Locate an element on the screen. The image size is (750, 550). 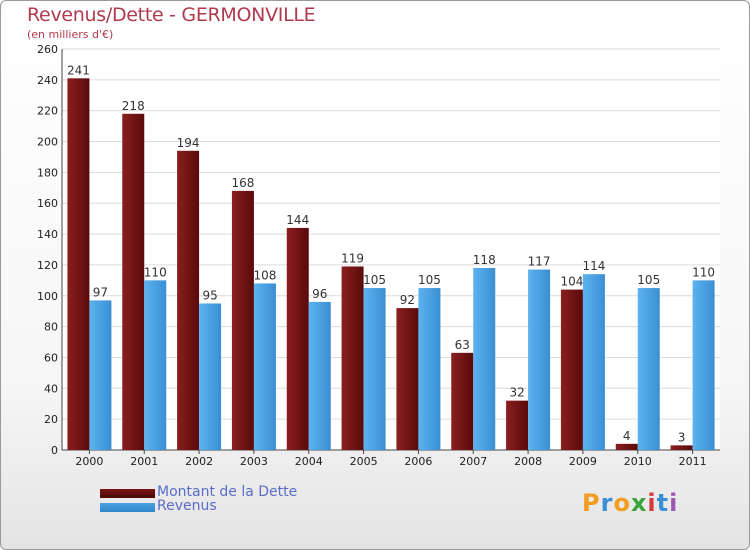
logo-letter: o is located at coordinates (622, 503).